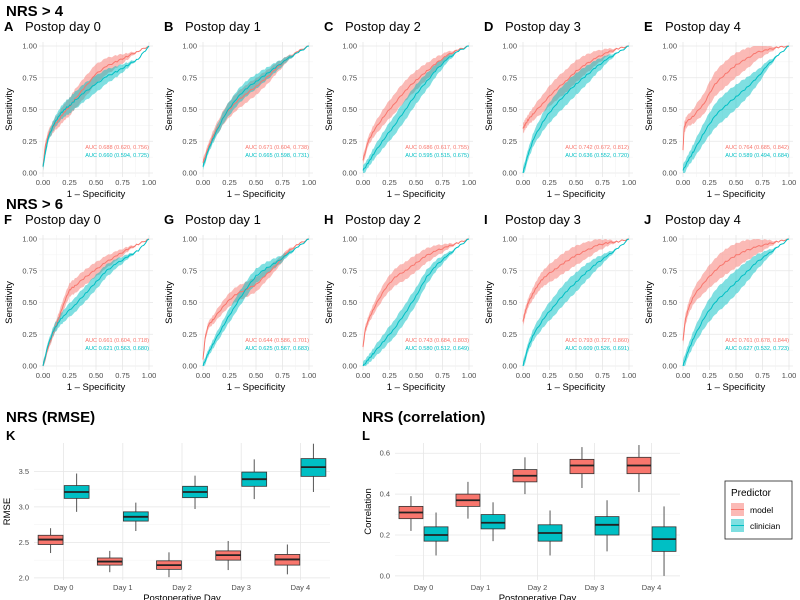 The width and height of the screenshot is (800, 600). What do you see at coordinates (488, 26) in the screenshot?
I see `panel-label: D` at bounding box center [488, 26].